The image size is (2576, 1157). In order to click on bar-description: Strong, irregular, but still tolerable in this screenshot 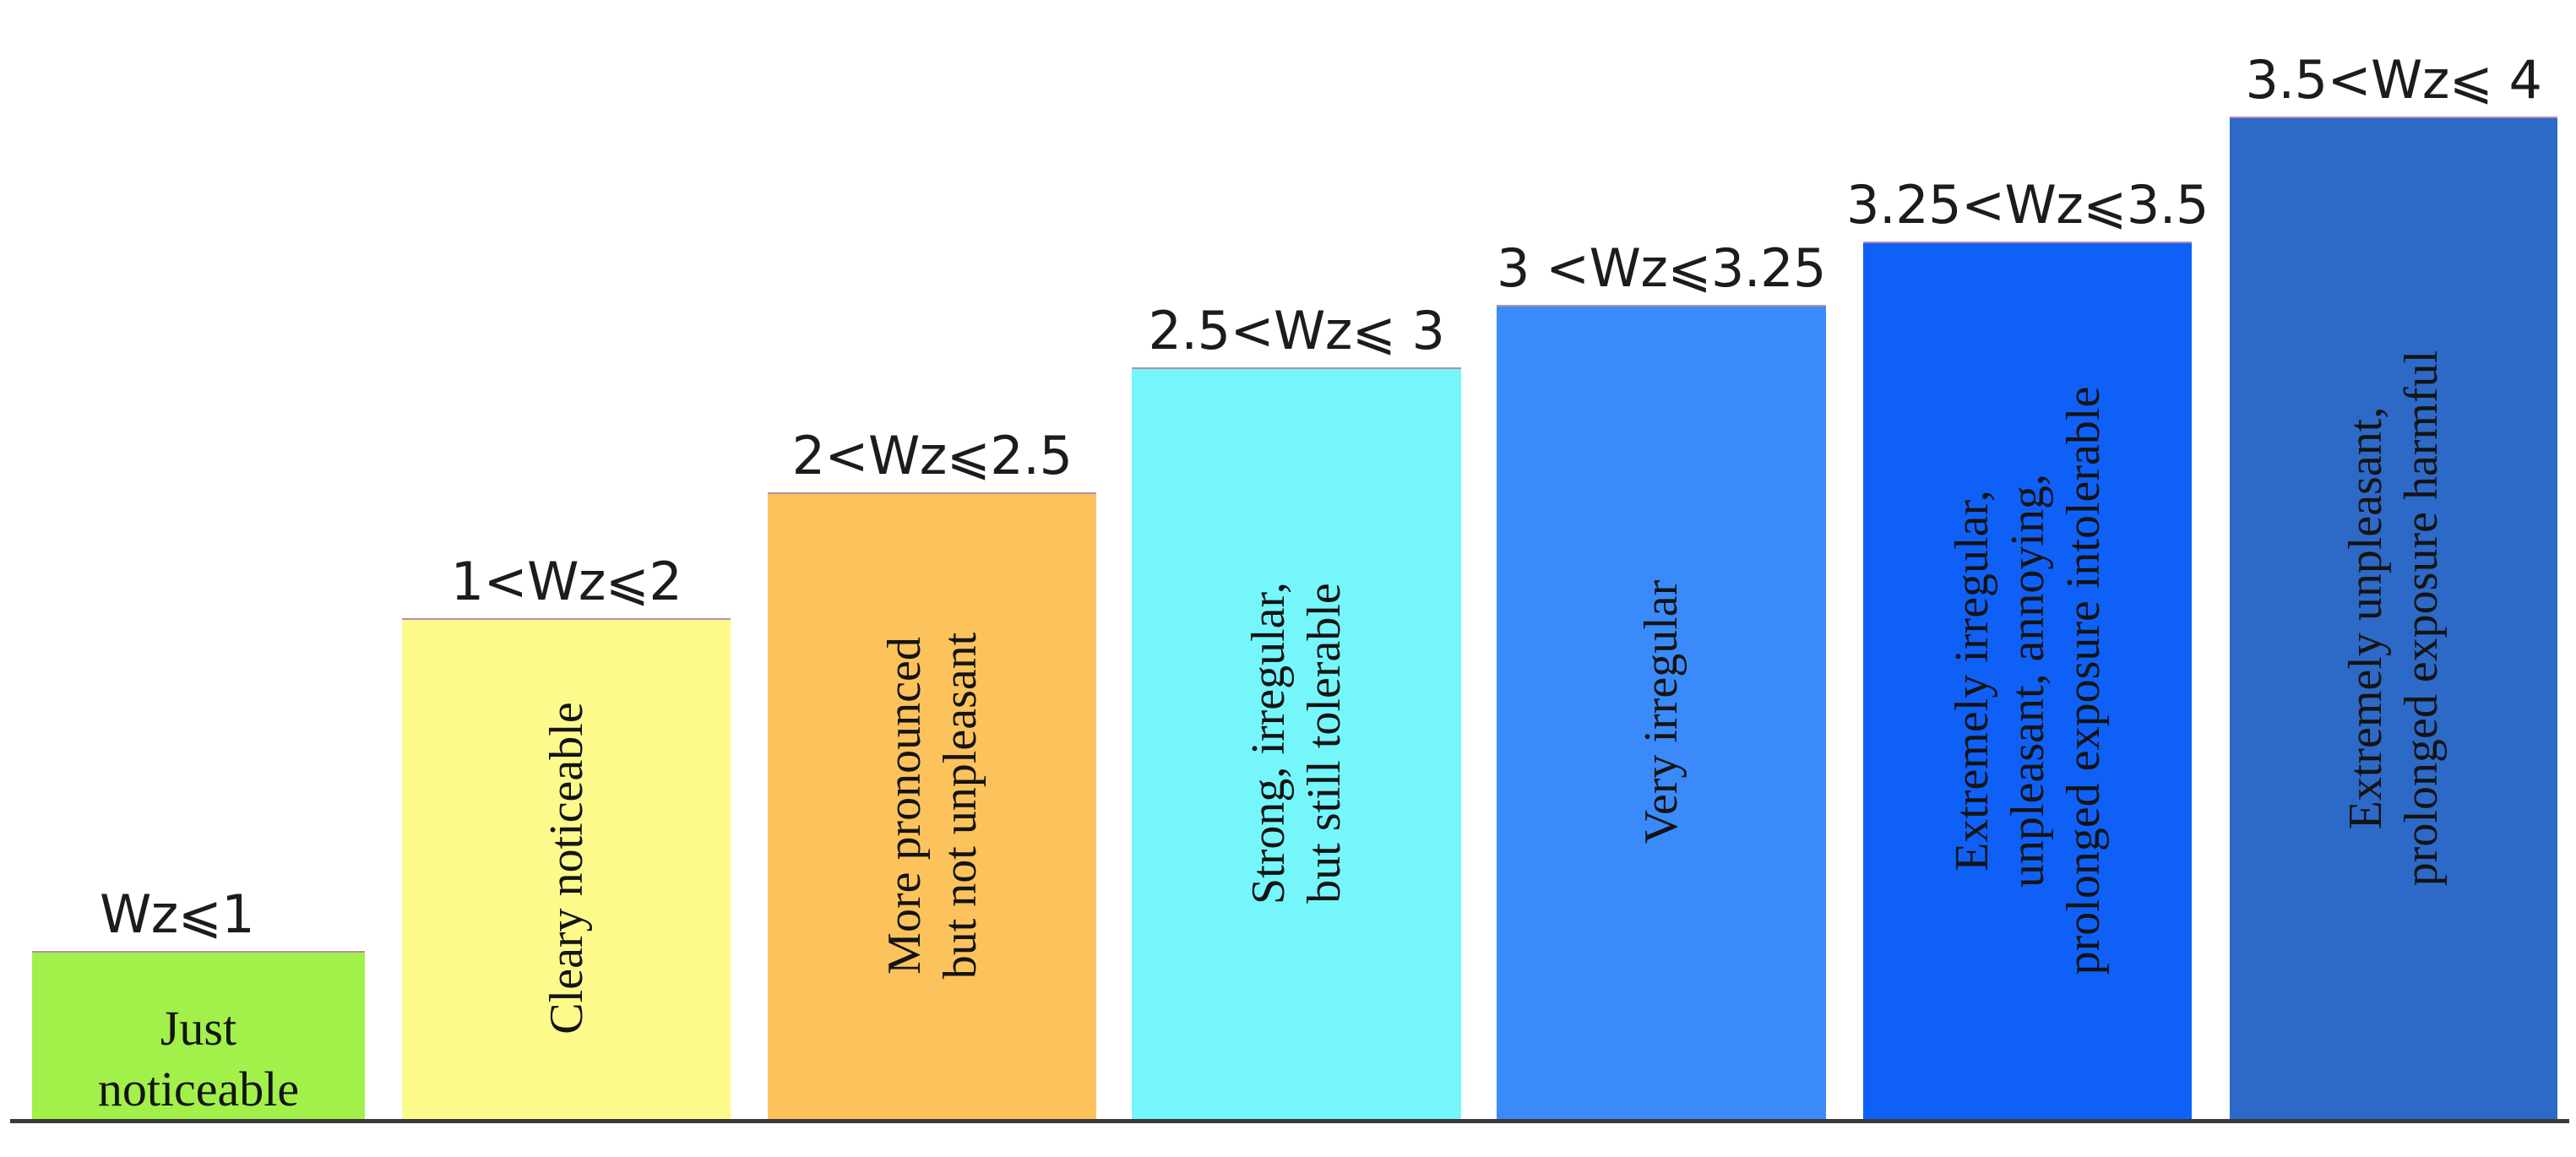, I will do `click(1296, 743)`.